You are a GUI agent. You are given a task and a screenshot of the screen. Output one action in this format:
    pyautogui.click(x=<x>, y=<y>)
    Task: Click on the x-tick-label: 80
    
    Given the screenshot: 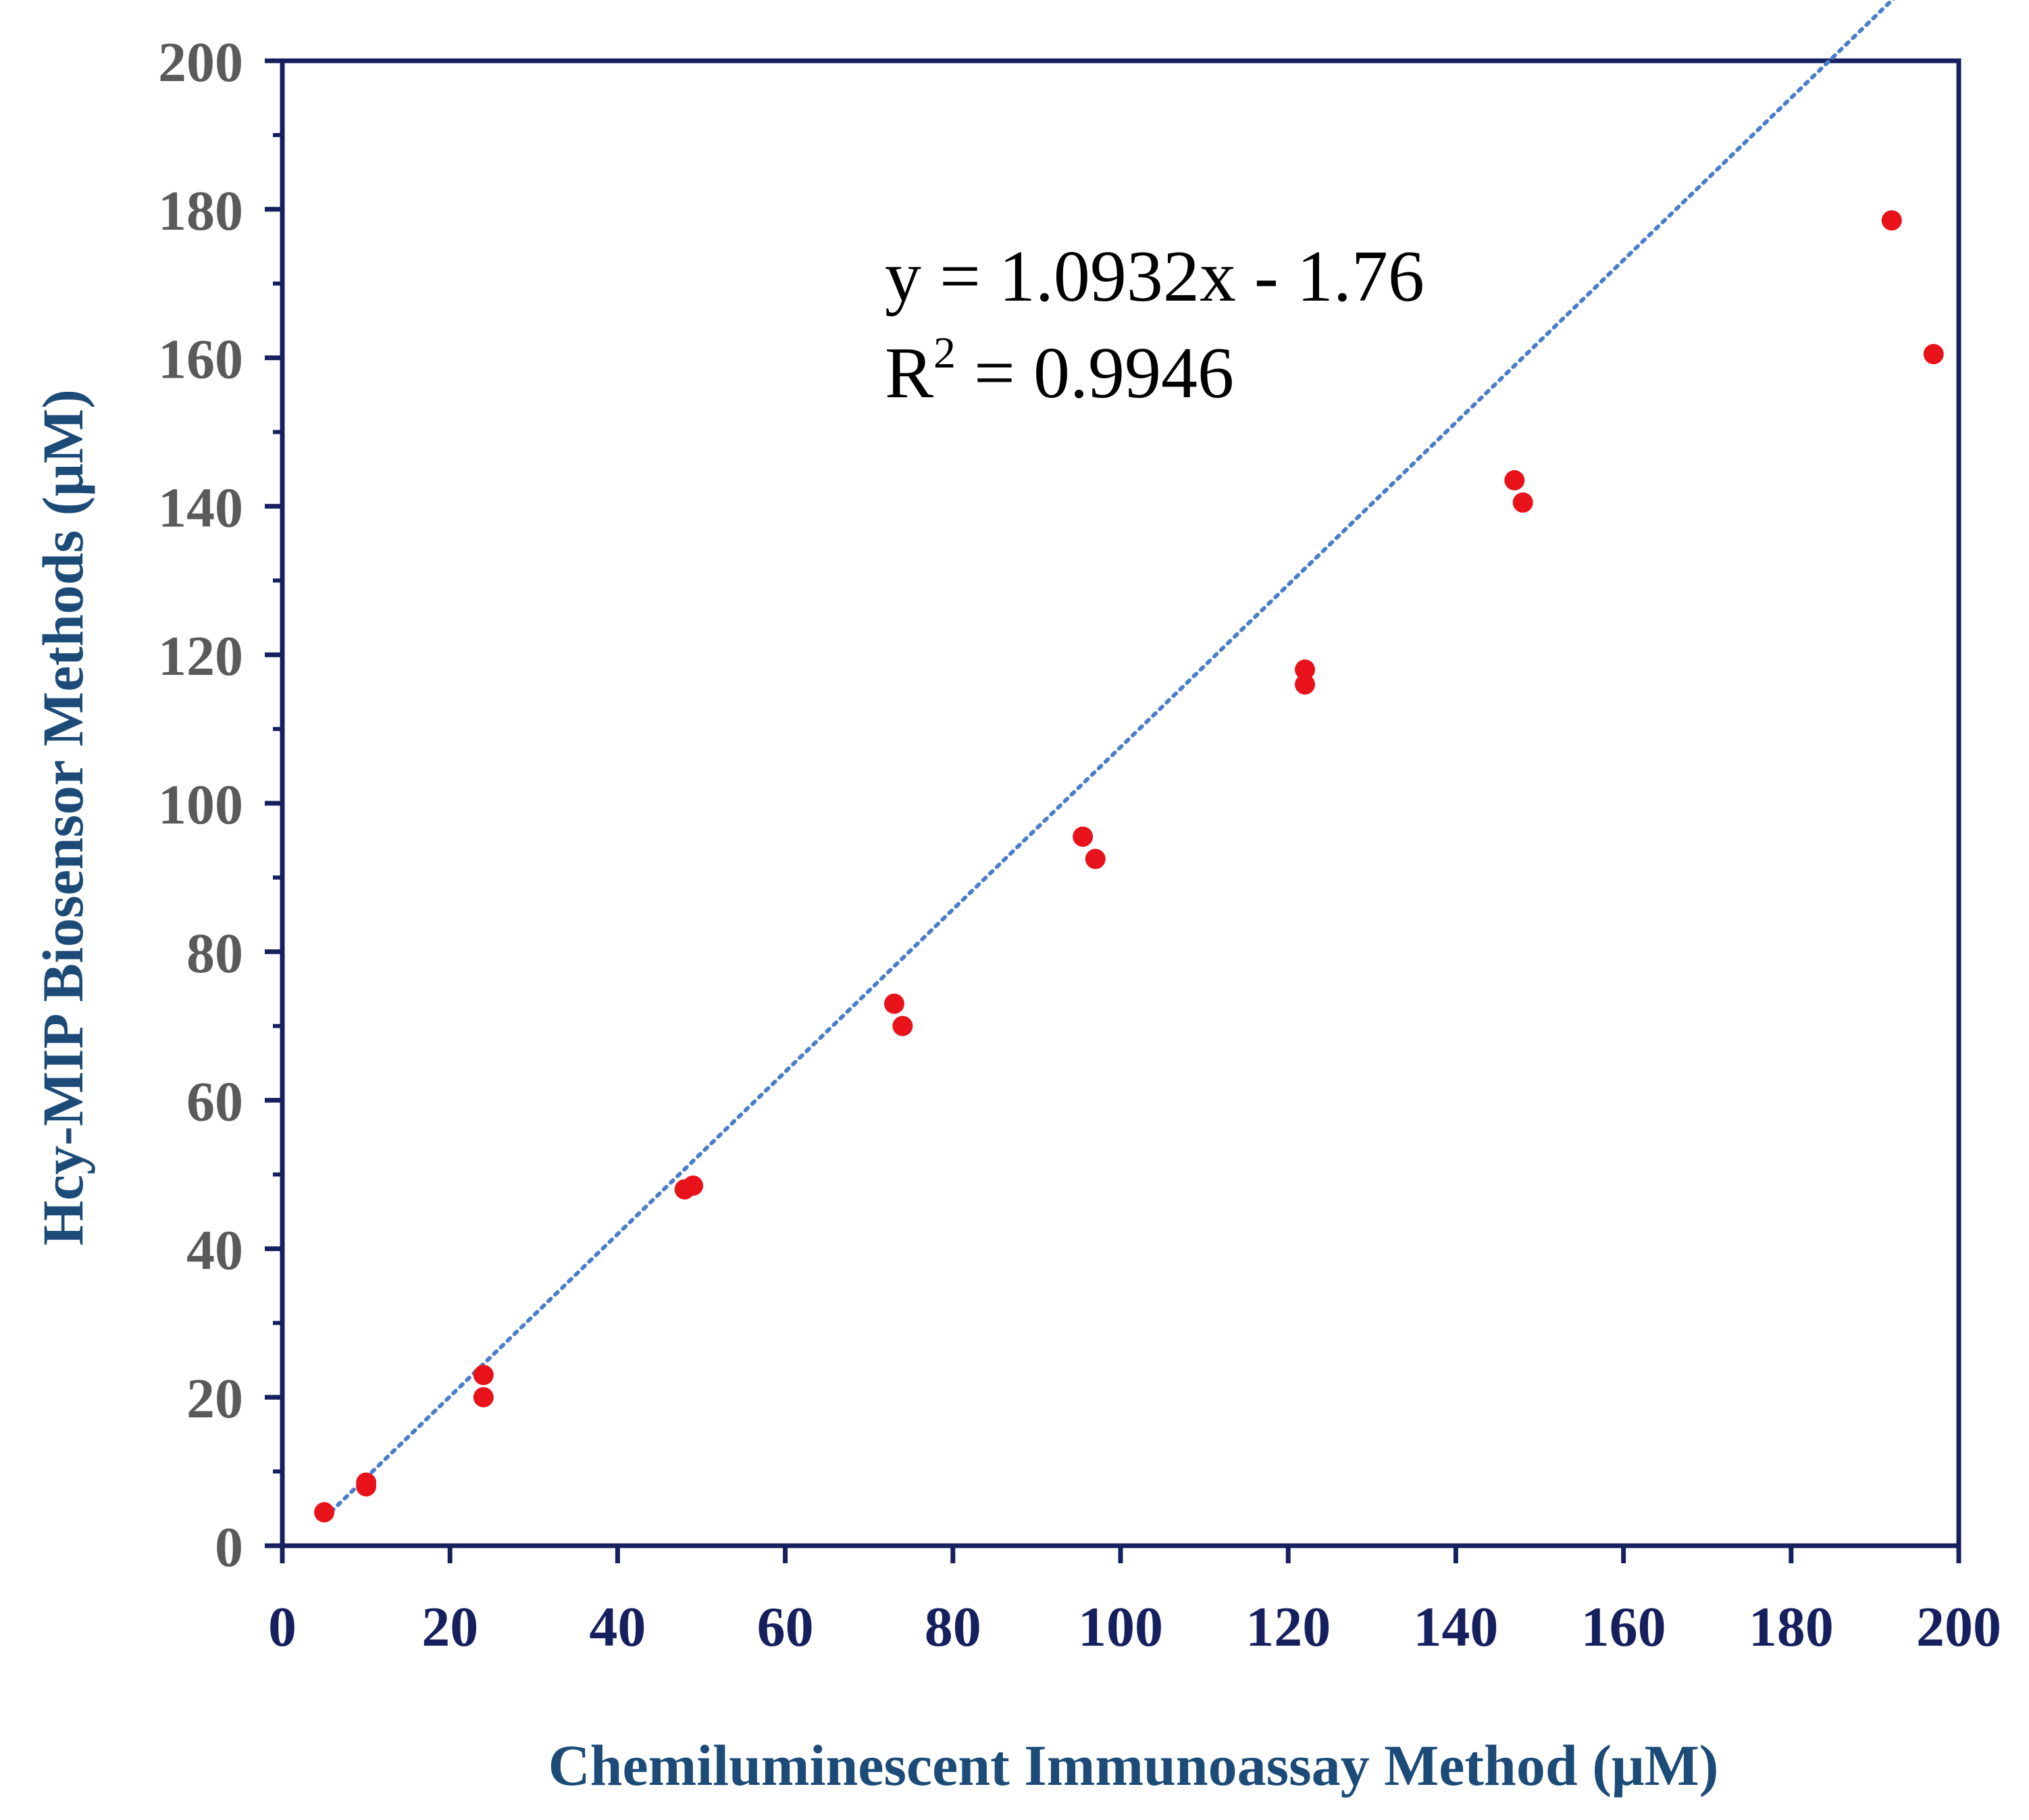 What is the action you would take?
    pyautogui.click(x=953, y=1627)
    